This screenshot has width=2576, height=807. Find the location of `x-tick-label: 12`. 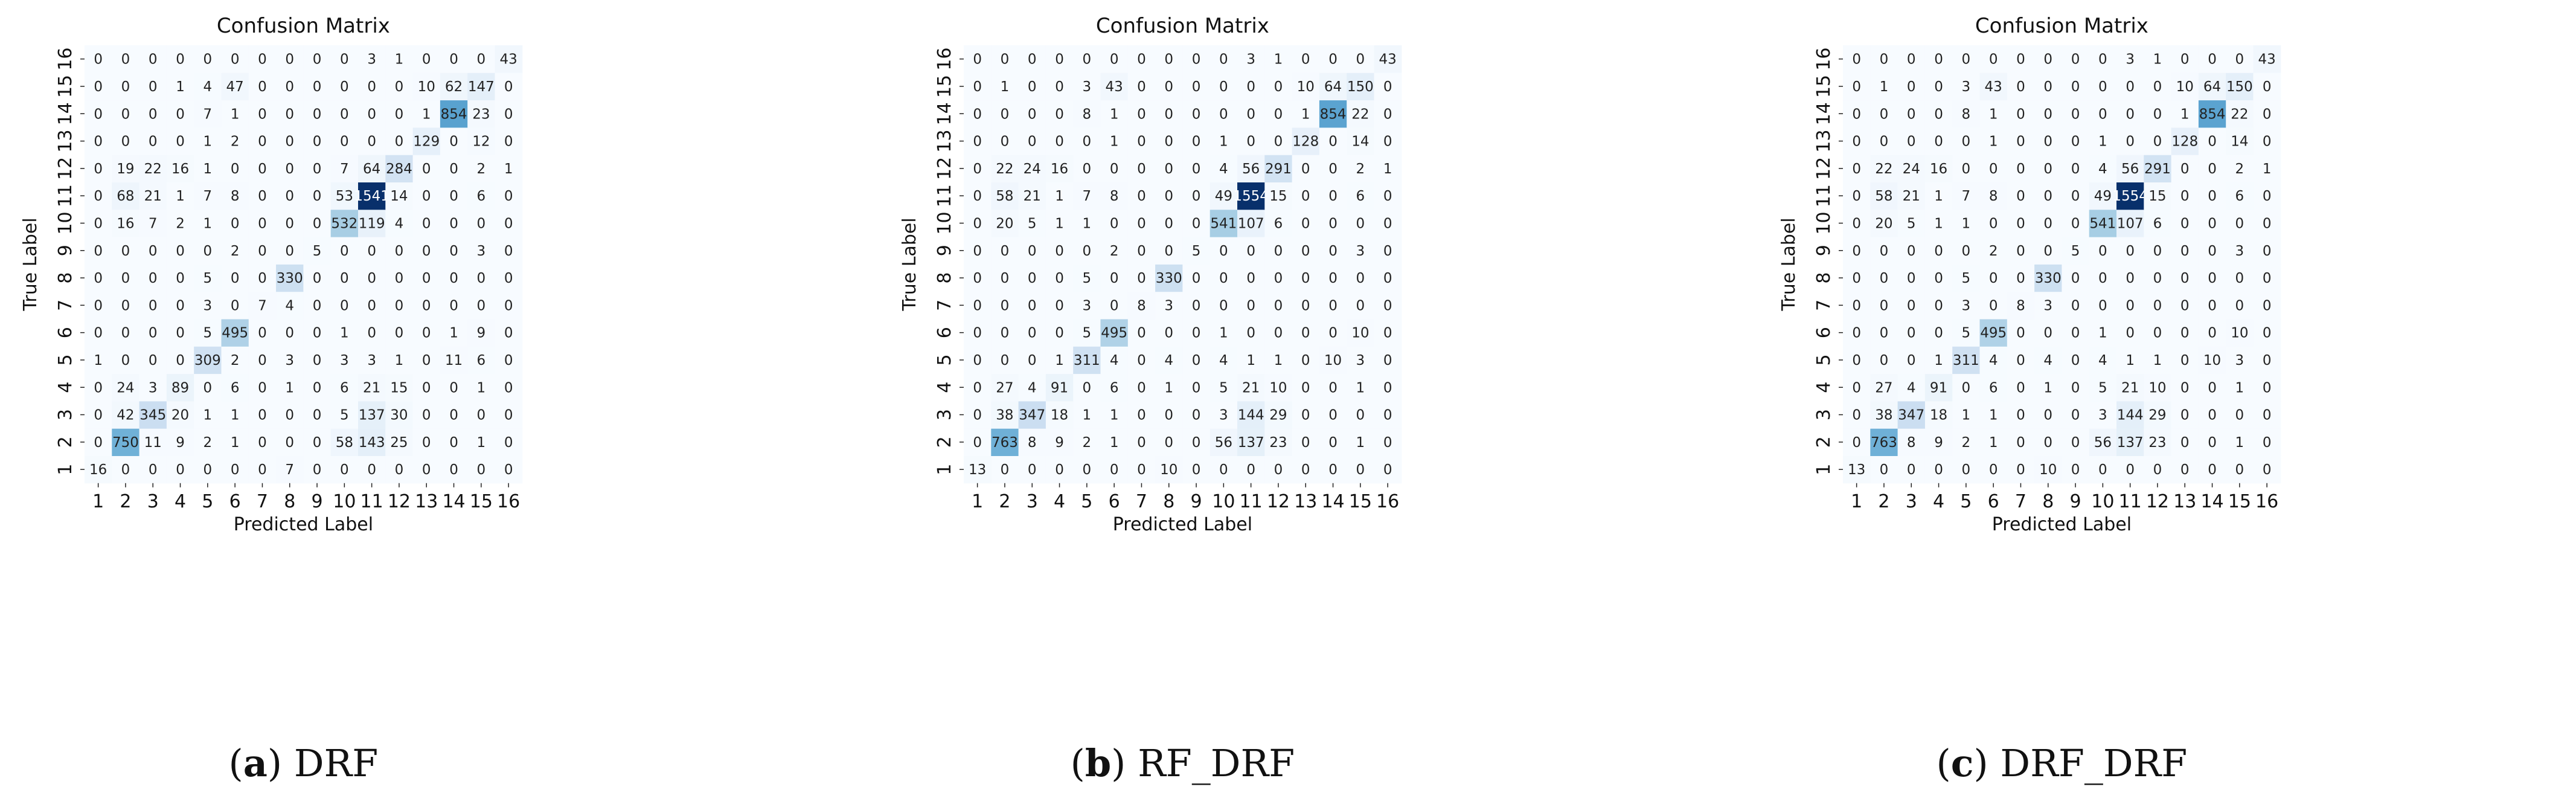

x-tick-label: 12 is located at coordinates (1278, 501).